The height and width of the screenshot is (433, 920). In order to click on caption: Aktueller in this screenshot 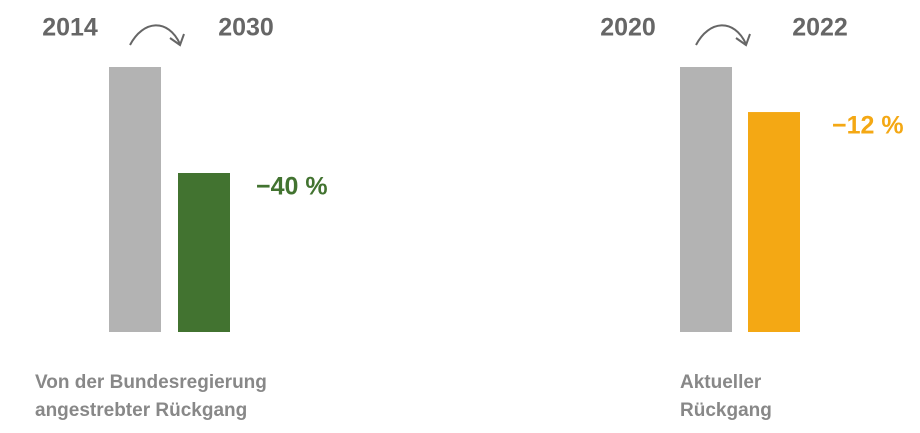, I will do `click(721, 382)`.